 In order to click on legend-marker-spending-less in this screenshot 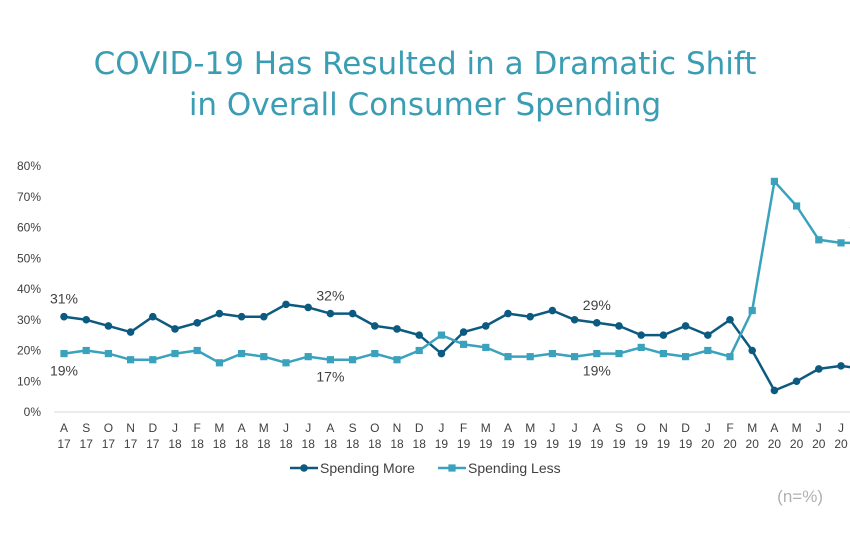, I will do `click(452, 468)`.